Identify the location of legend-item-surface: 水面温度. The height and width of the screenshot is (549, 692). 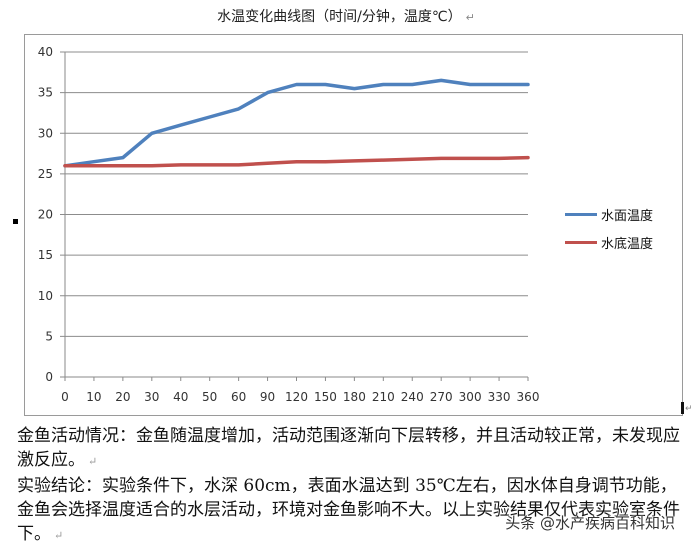
(609, 214).